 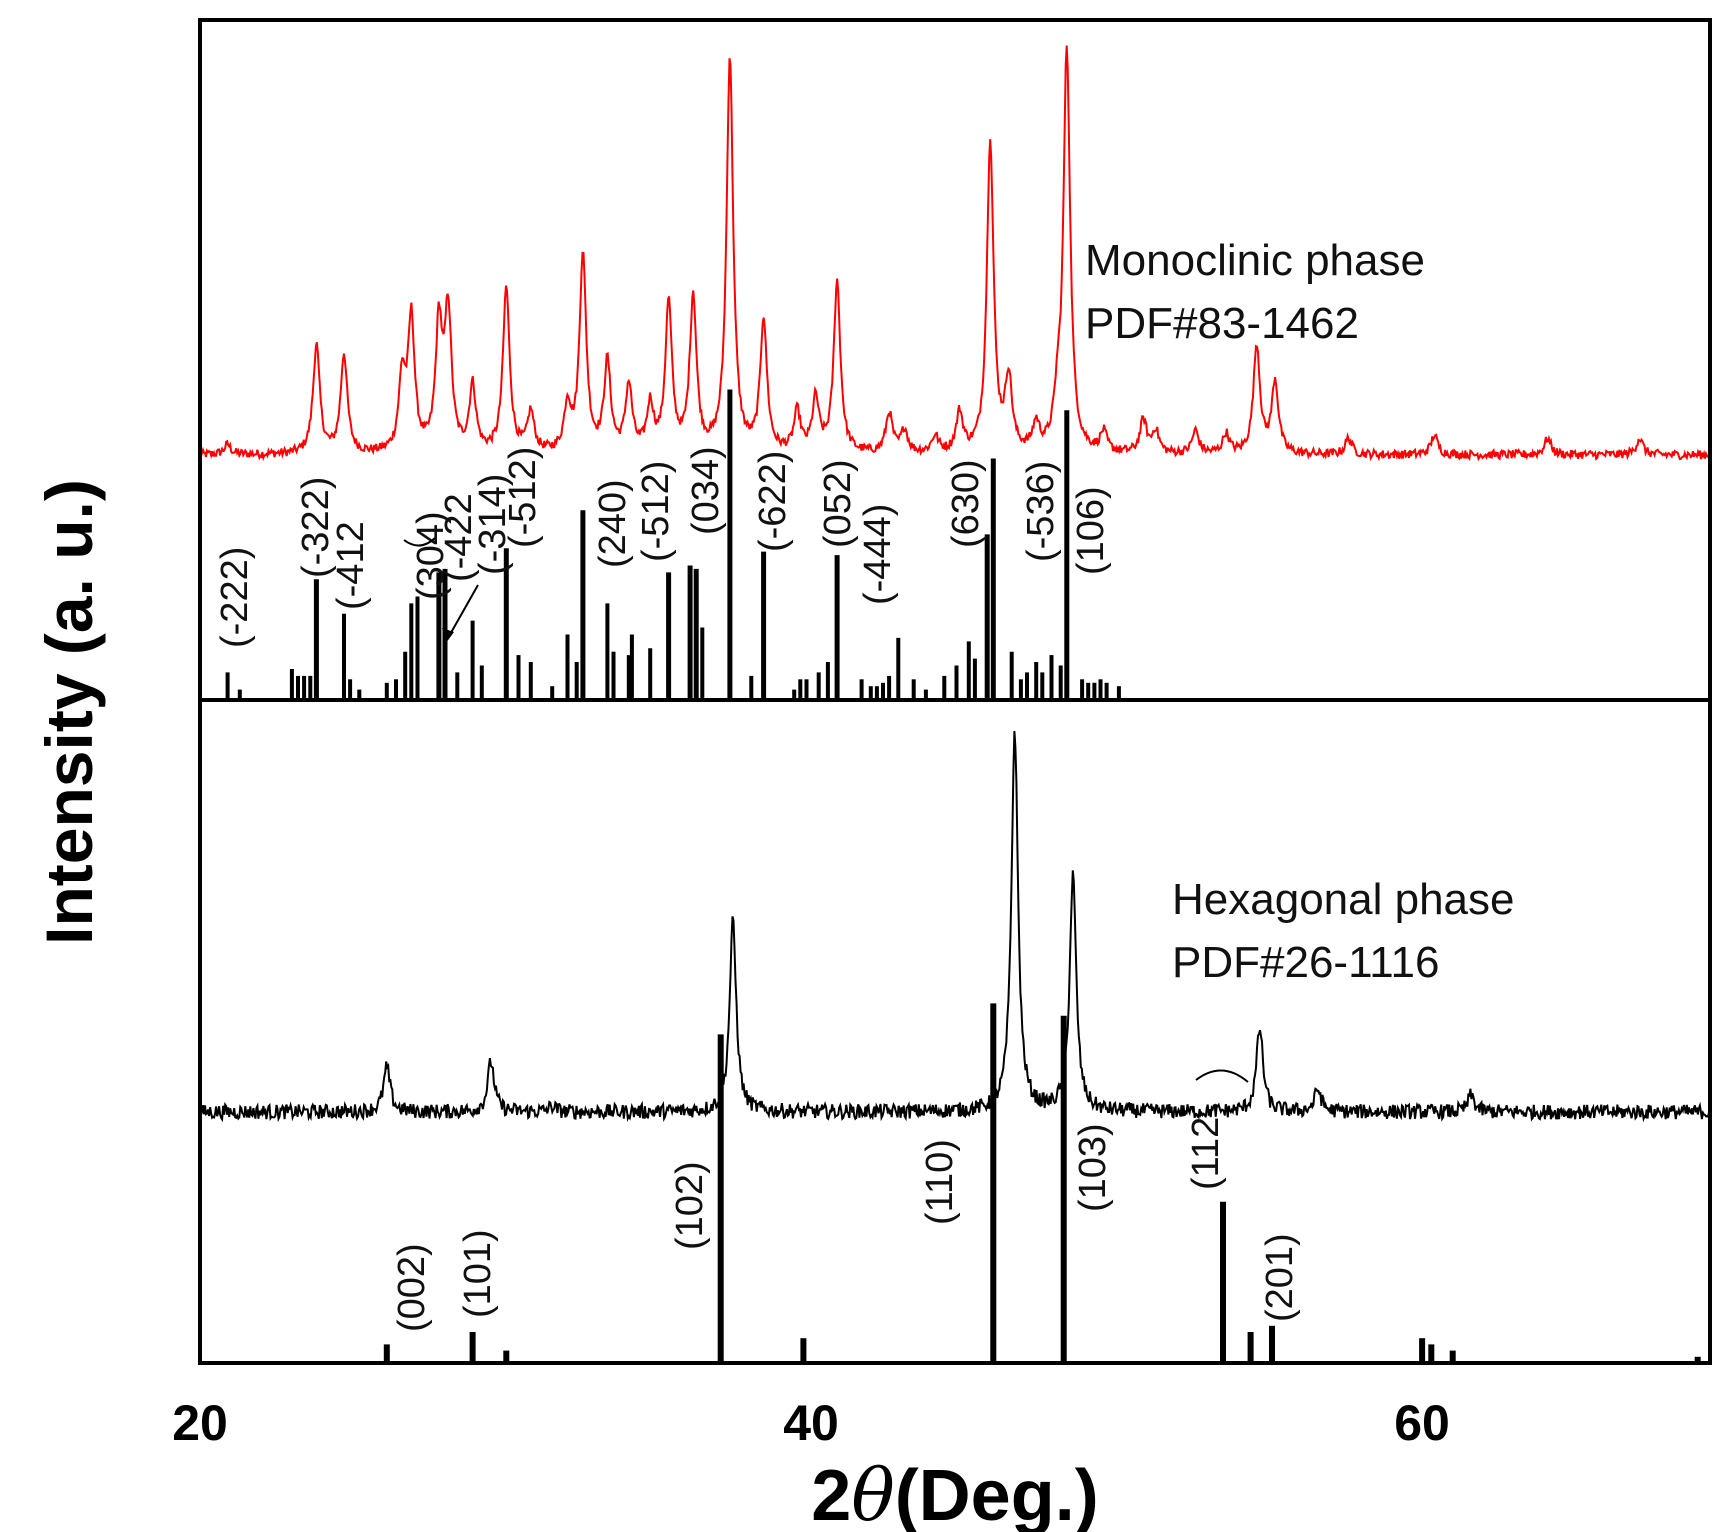 I want to click on x-axis-title-theta: θ, so click(x=872, y=1492).